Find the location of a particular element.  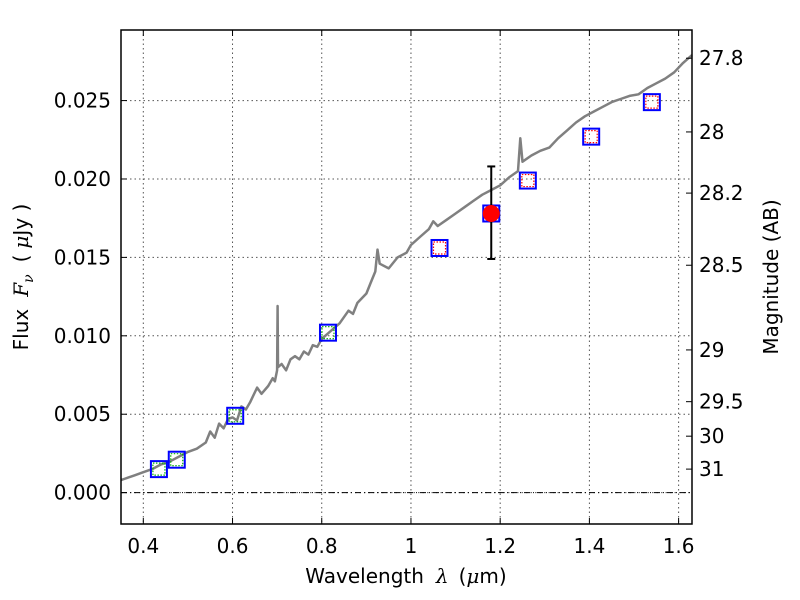

y-tick-label: 0.025 is located at coordinates (82, 101).